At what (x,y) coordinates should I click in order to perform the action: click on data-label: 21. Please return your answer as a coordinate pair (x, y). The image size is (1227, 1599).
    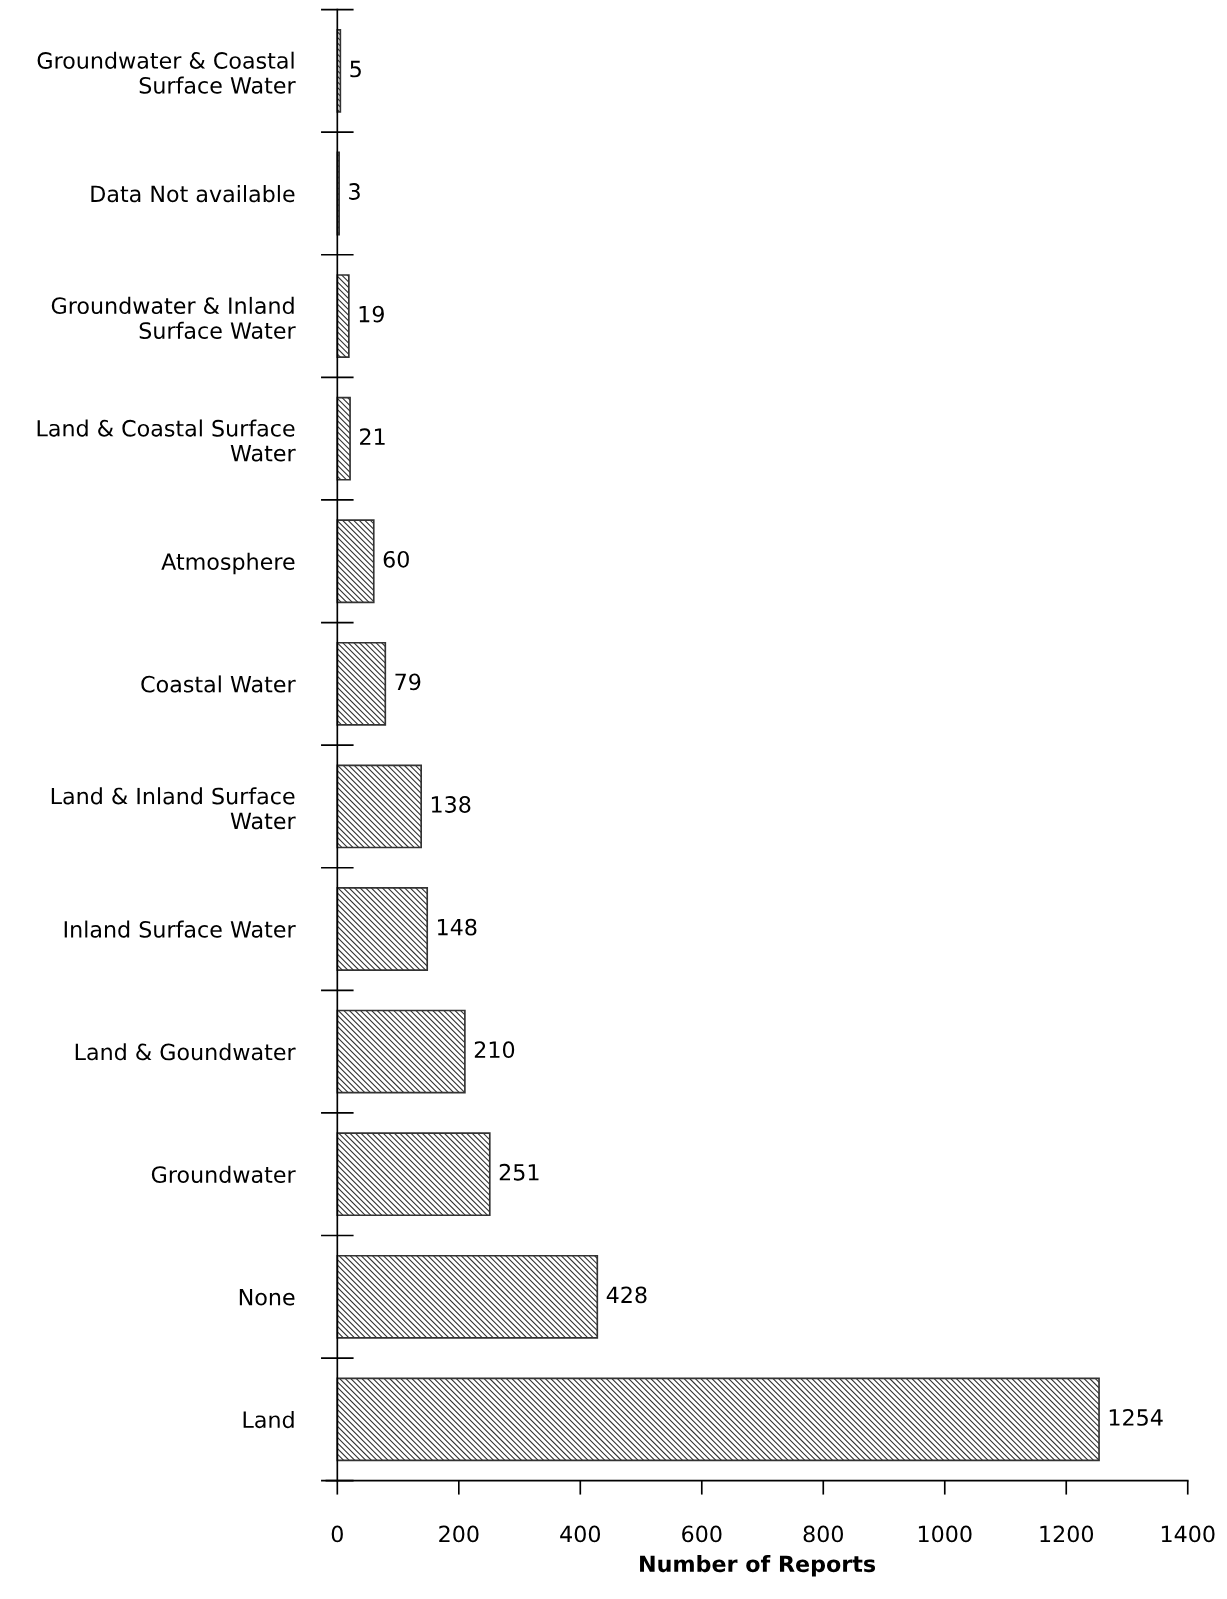
    Looking at the image, I should click on (372, 436).